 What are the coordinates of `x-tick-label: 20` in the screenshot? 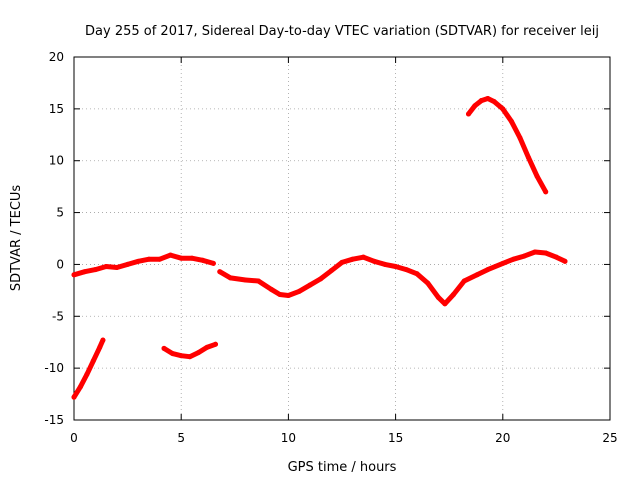 It's located at (502, 438).